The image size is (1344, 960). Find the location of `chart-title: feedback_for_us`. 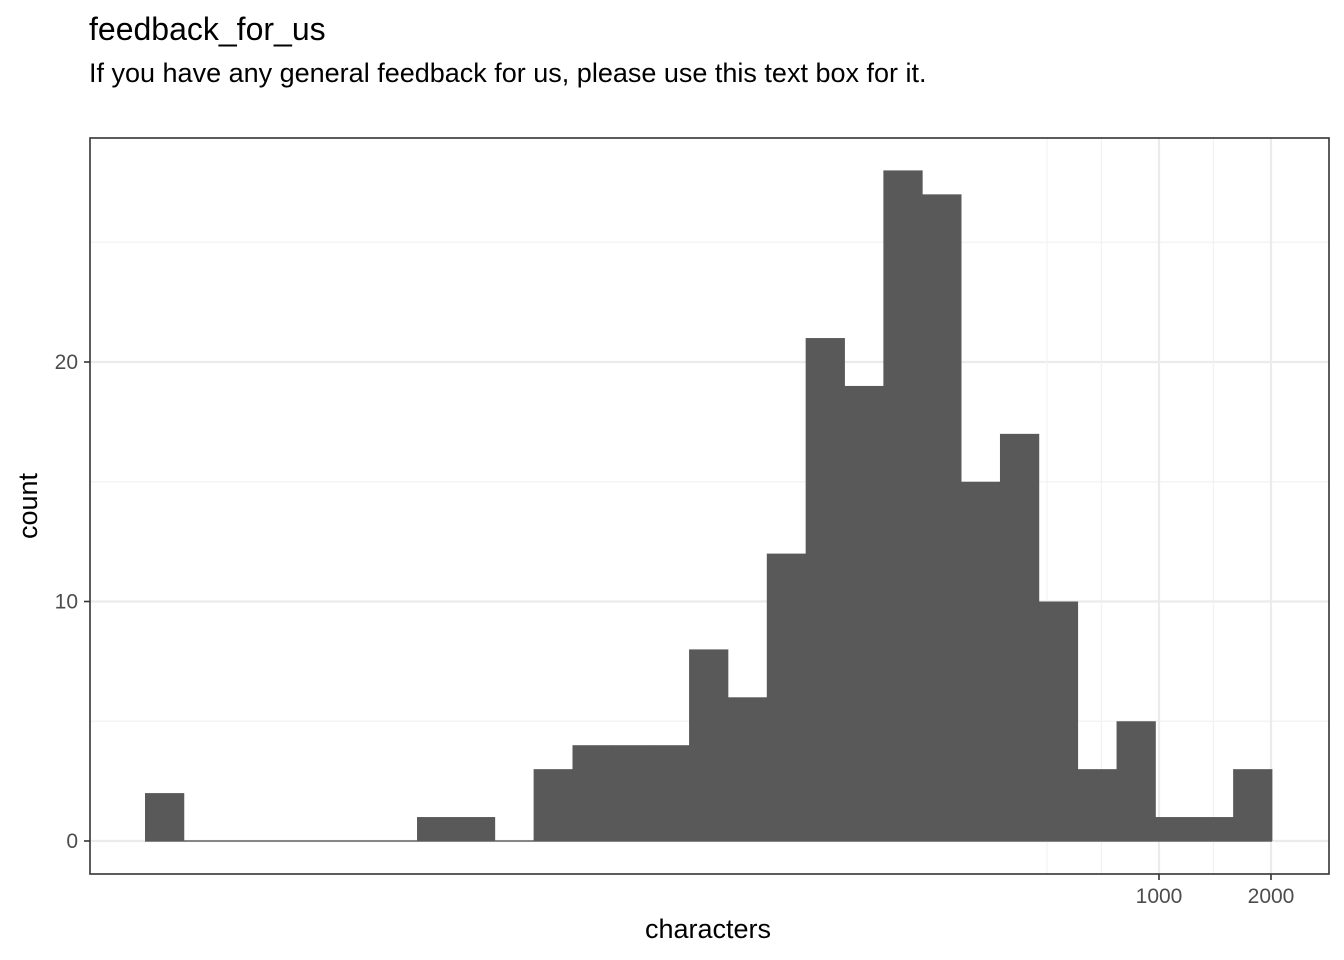

chart-title: feedback_for_us is located at coordinates (207, 29).